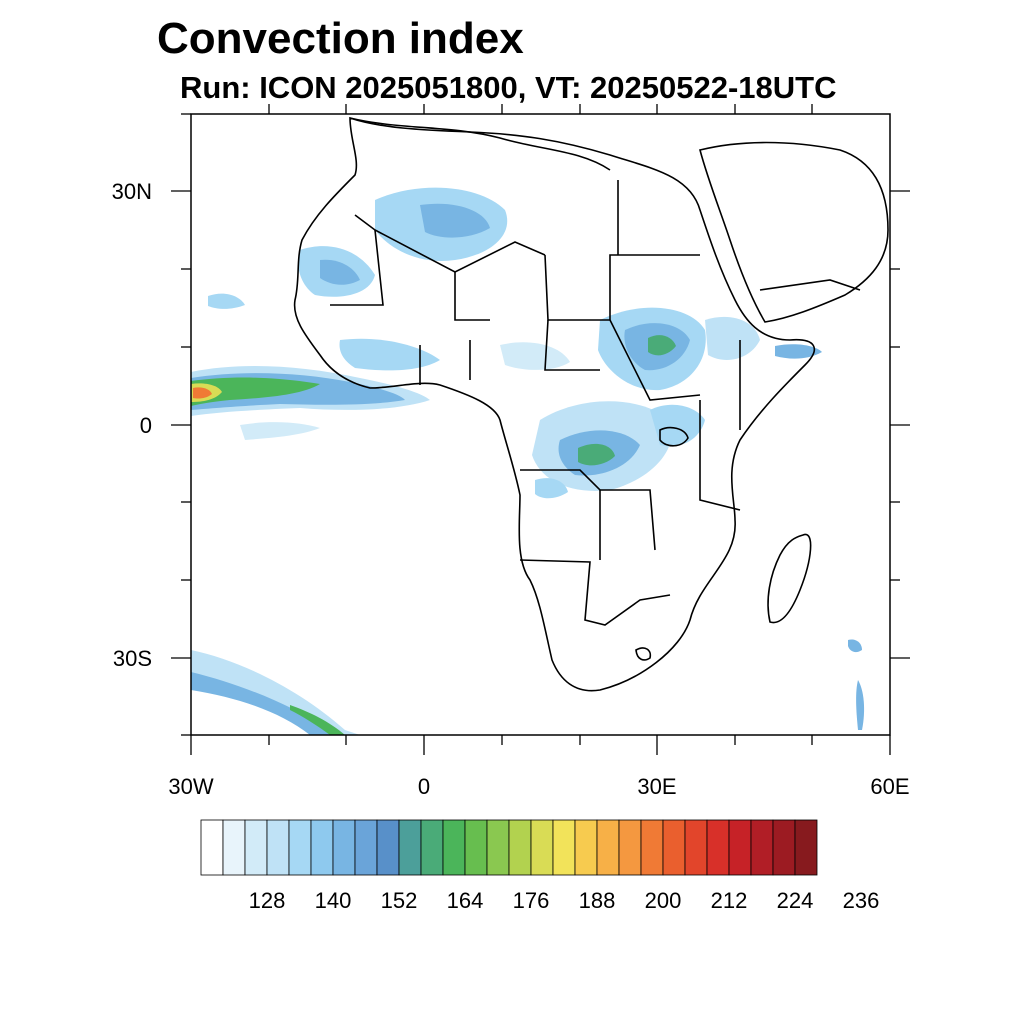 This screenshot has height=1024, width=1024. Describe the element at coordinates (389, 354) in the screenshot. I see `guinea-patch` at that location.